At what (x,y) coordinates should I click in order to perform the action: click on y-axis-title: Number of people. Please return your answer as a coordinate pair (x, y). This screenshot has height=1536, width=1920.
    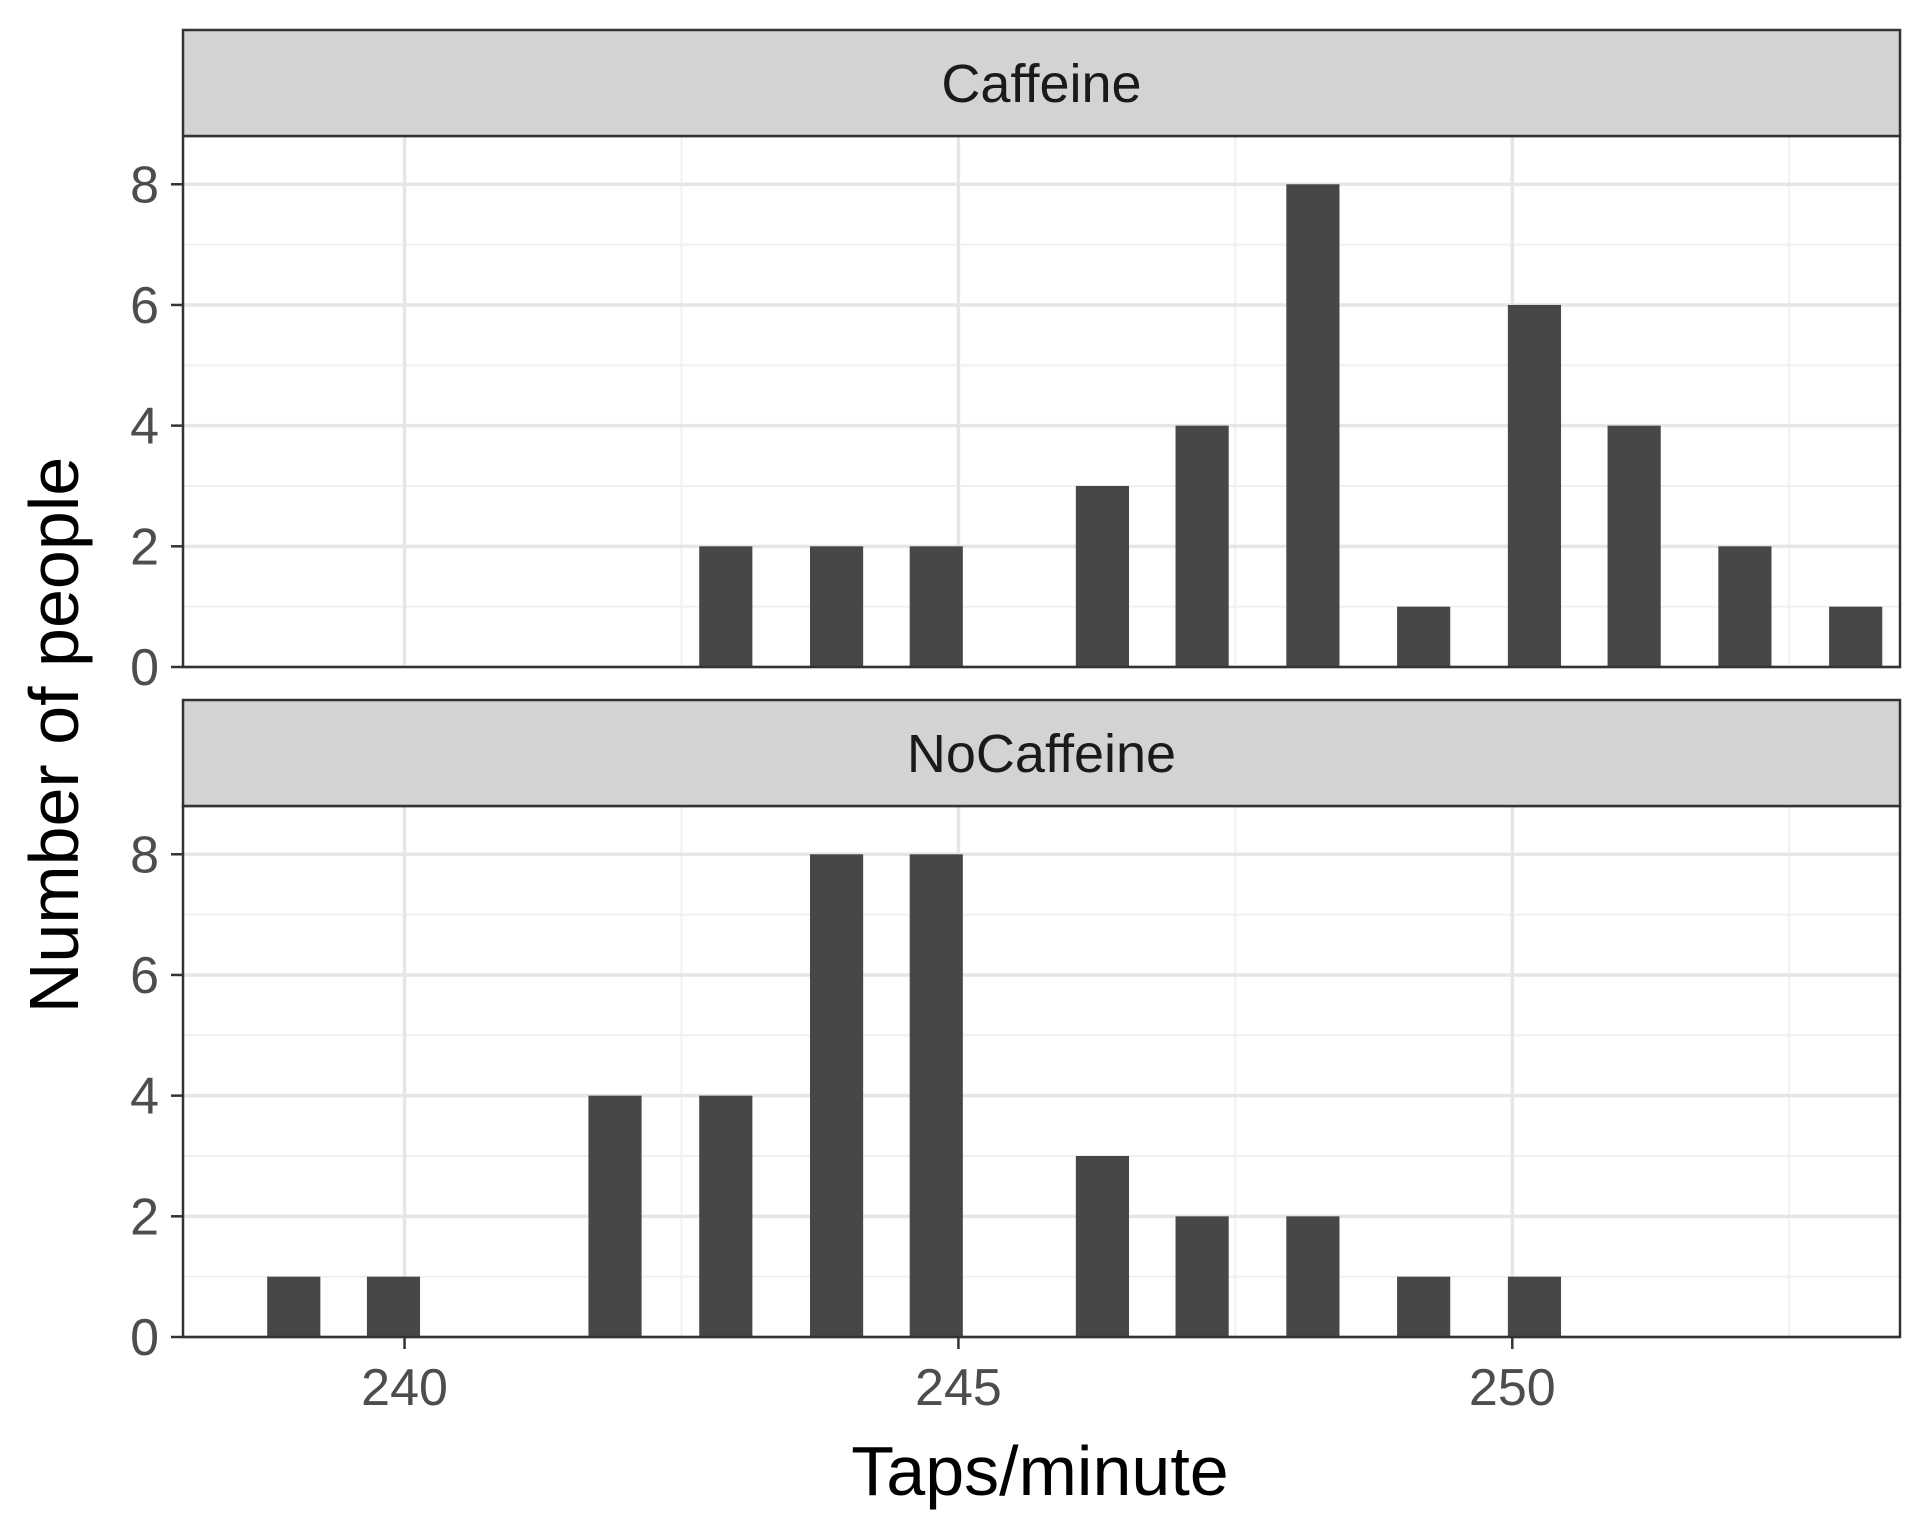
    Looking at the image, I should click on (54, 735).